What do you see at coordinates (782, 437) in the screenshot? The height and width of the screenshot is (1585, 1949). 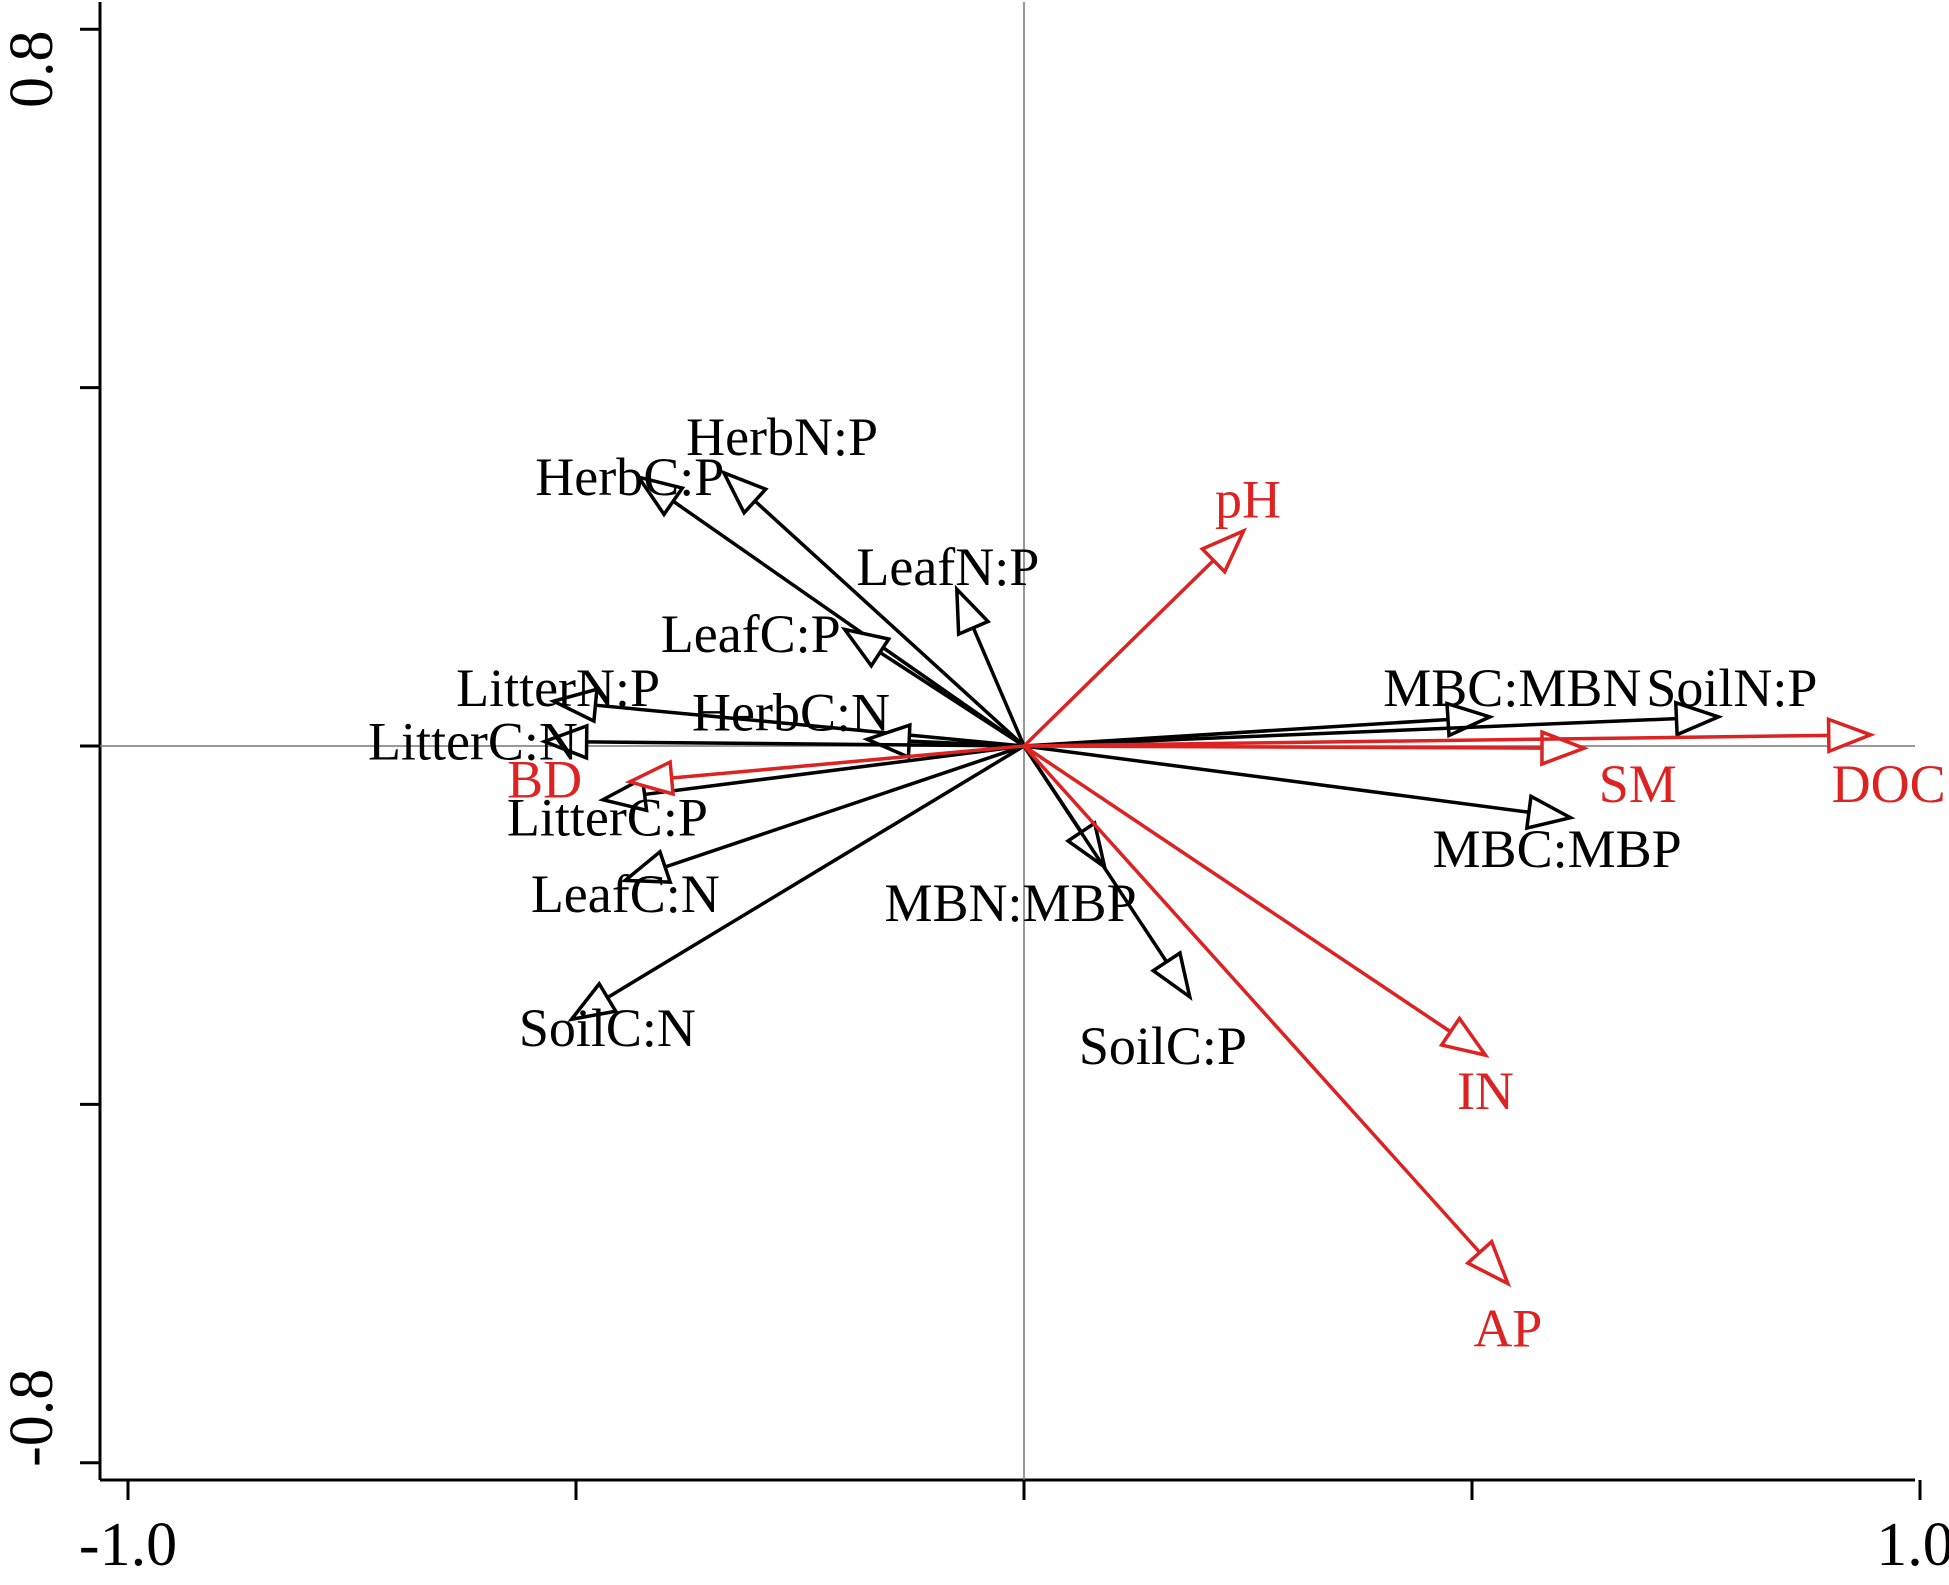 I see `vector-label-herbn-p: HerbN:P` at bounding box center [782, 437].